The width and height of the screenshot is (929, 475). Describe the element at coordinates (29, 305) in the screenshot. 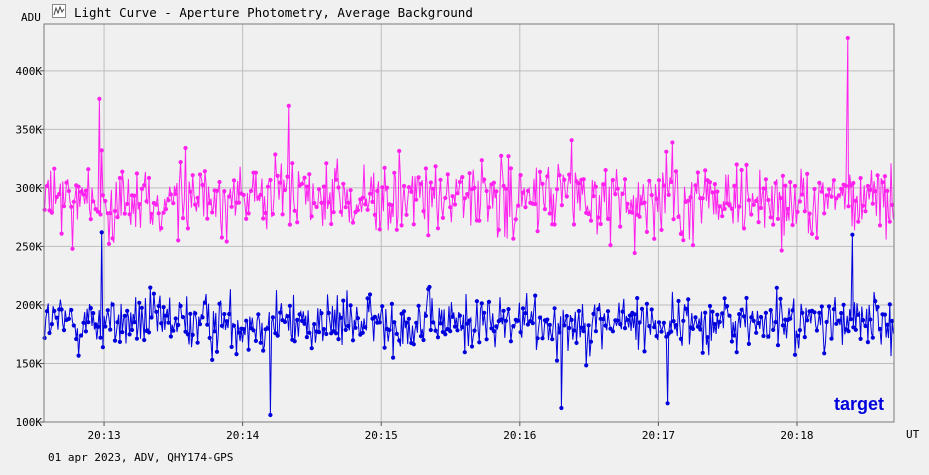

I see `y-tick-label: 200K` at that location.